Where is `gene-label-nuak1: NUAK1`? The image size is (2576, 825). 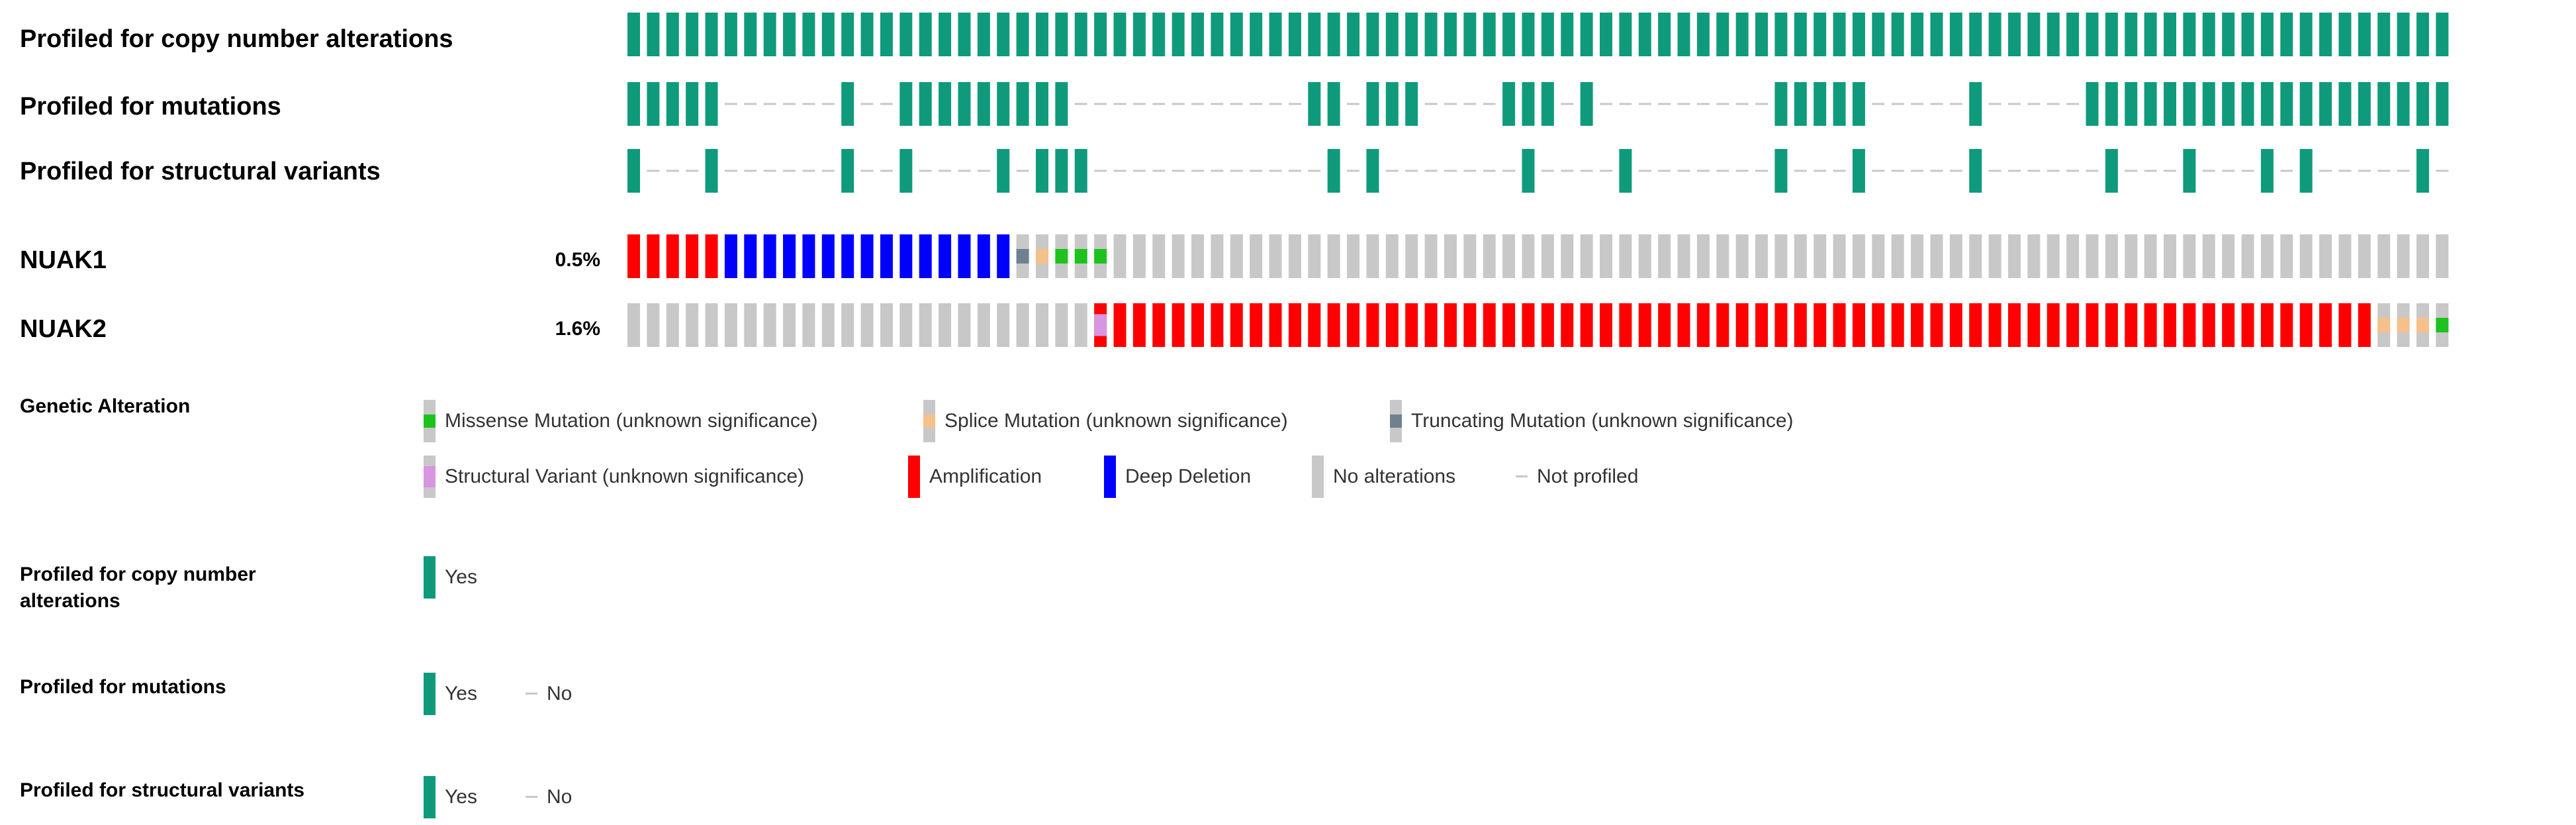
gene-label-nuak1: NUAK1 is located at coordinates (63, 260).